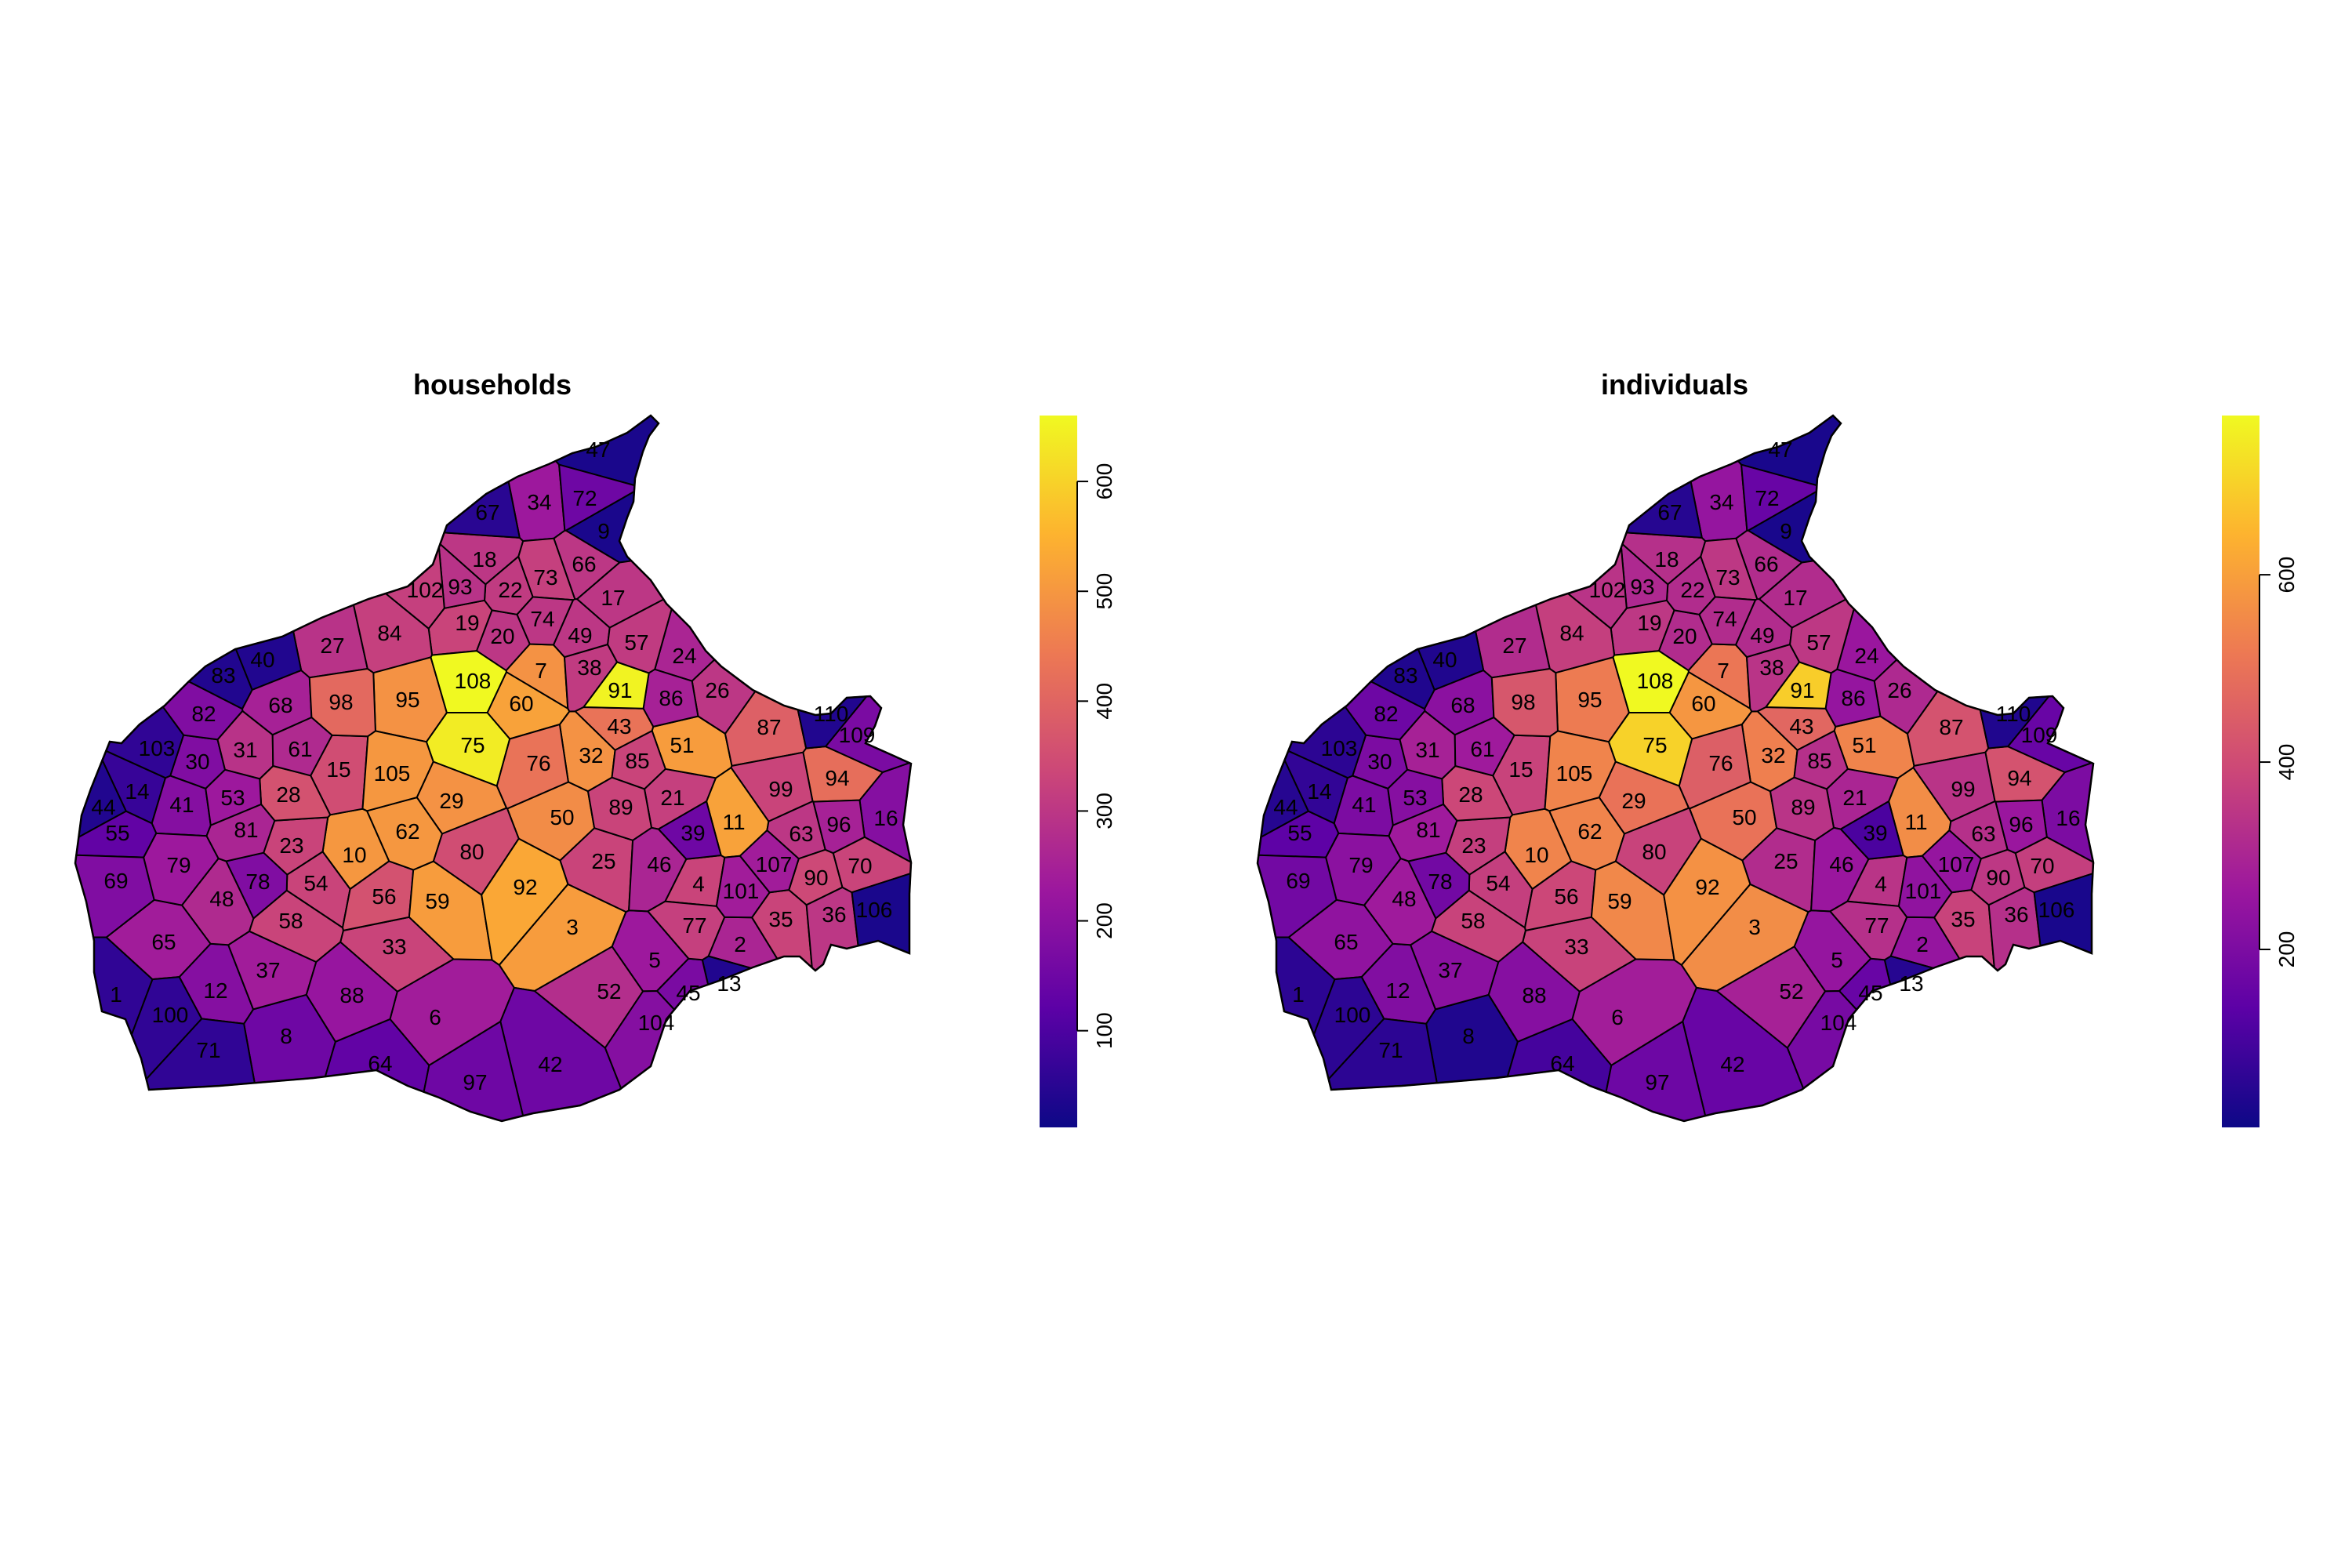  What do you see at coordinates (694, 926) in the screenshot?
I see `zone-label: 77` at bounding box center [694, 926].